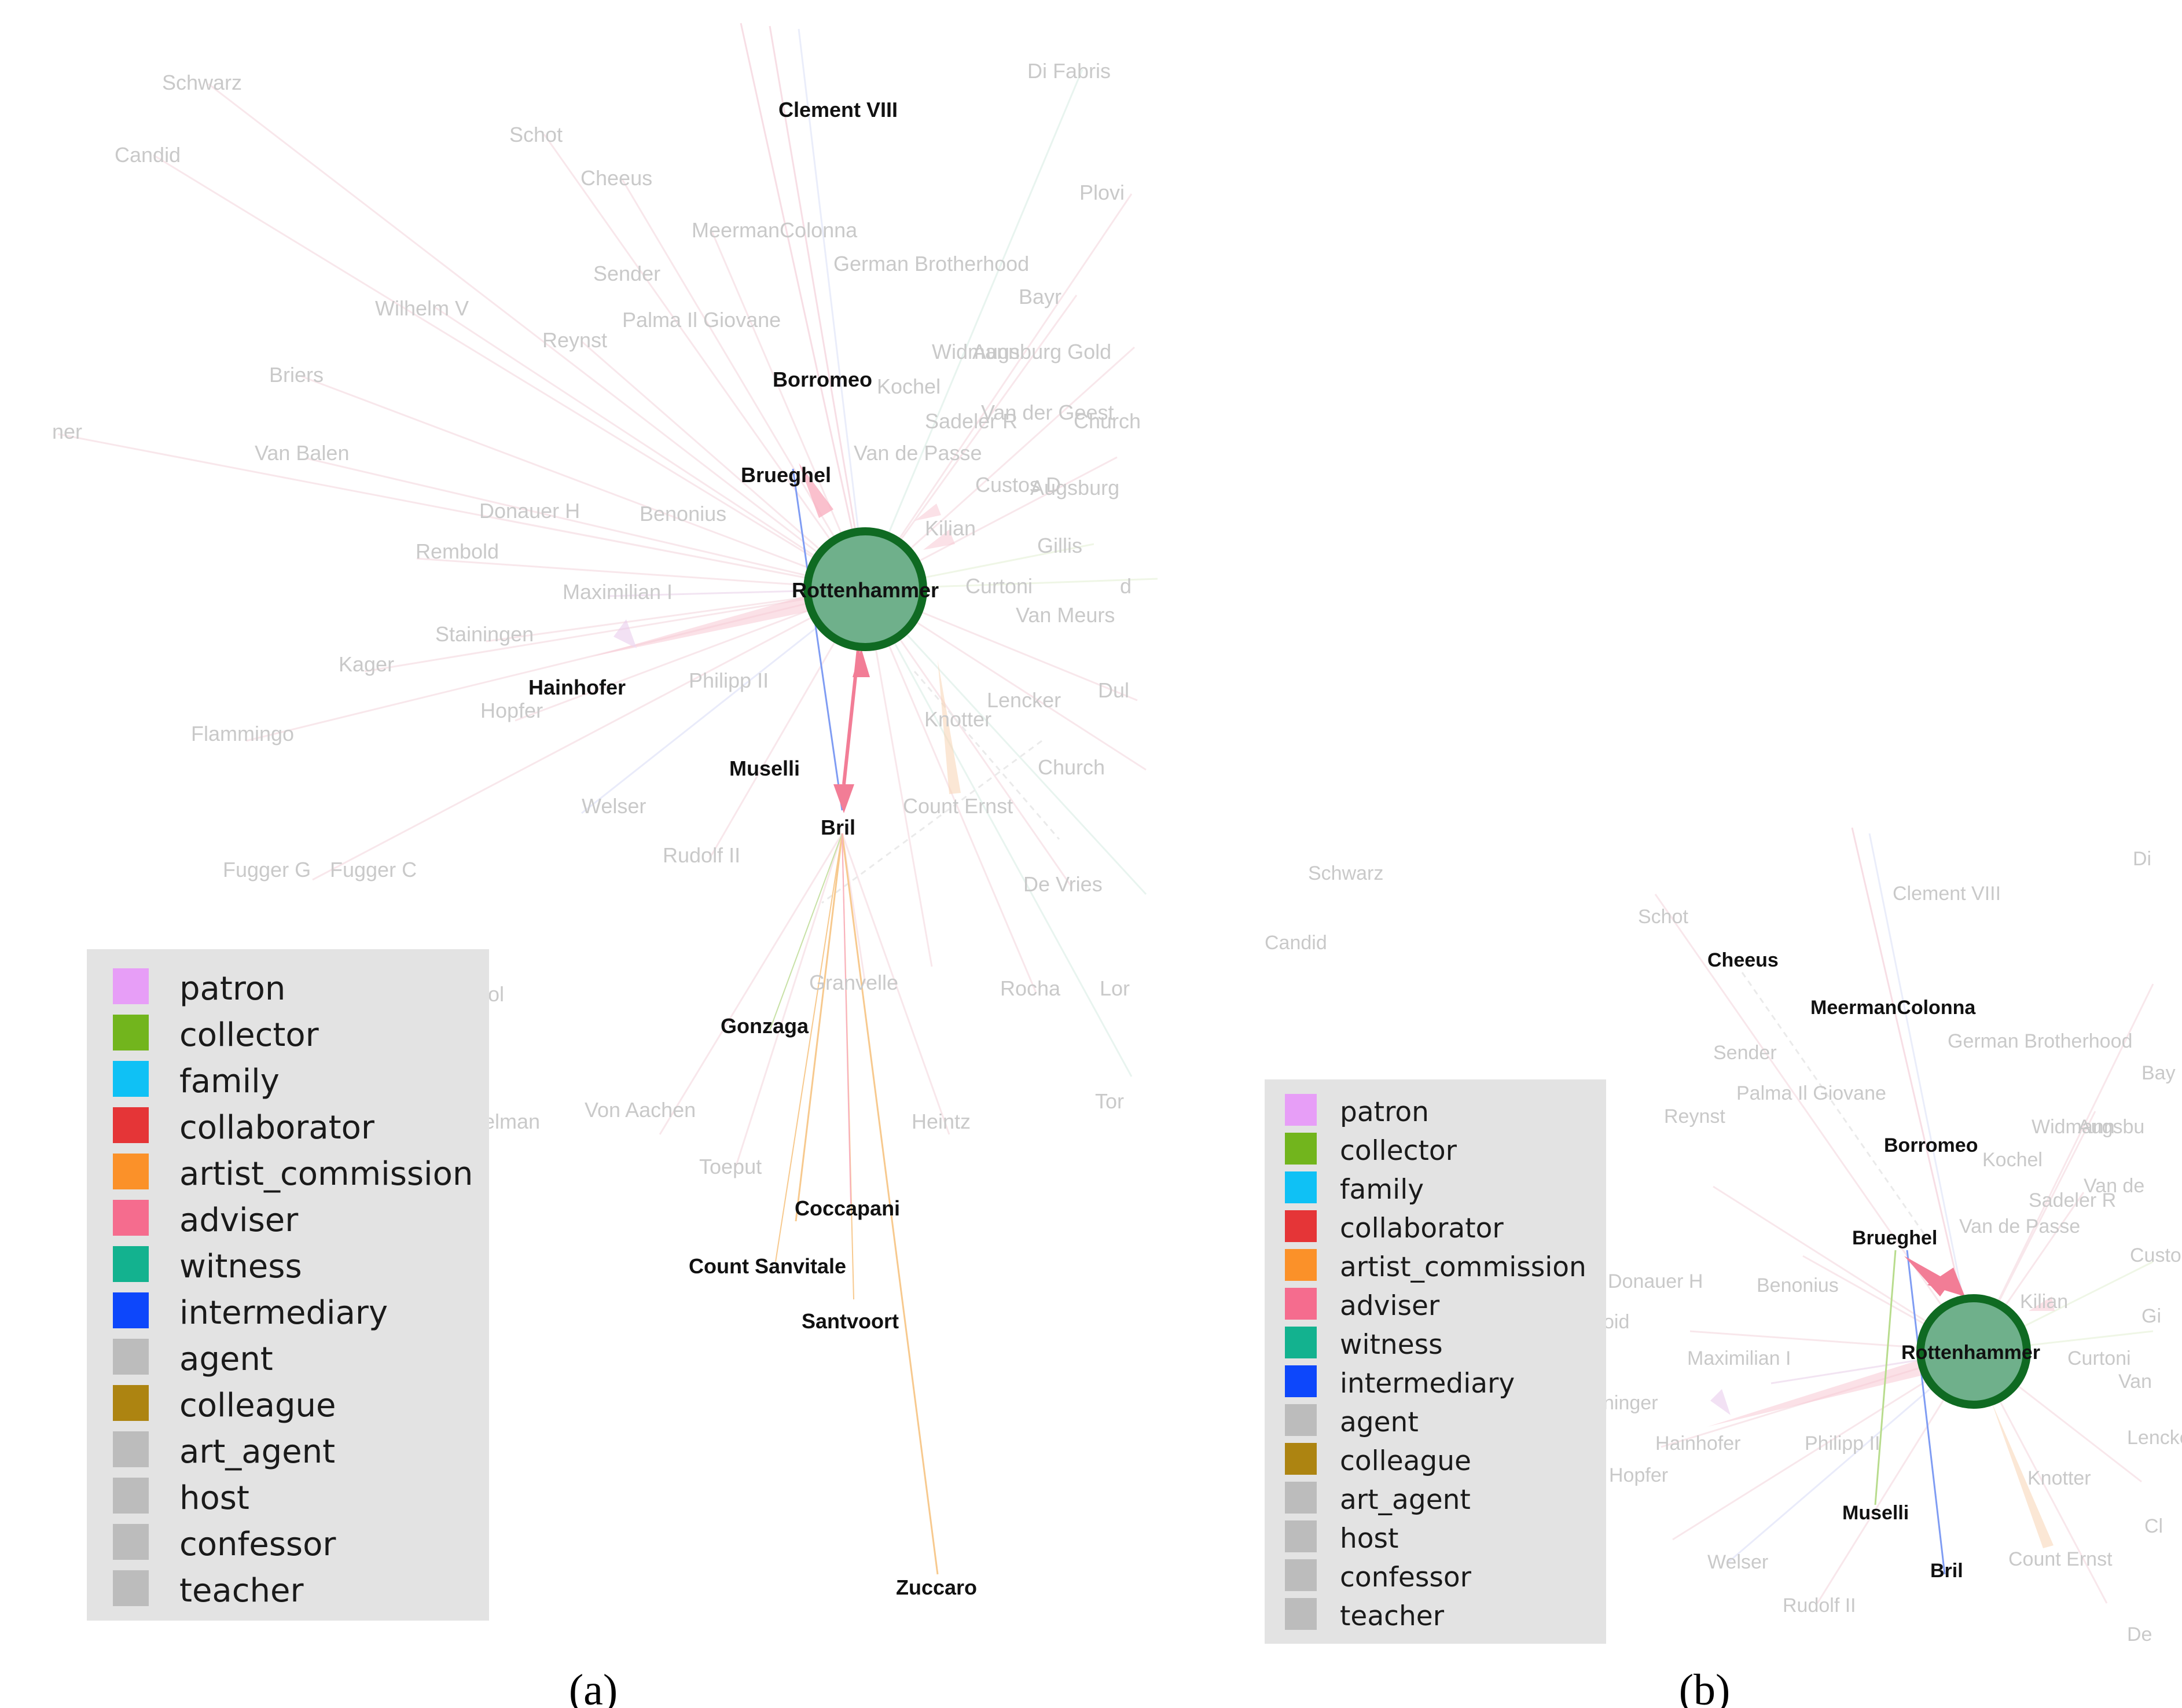 Image resolution: width=2182 pixels, height=1708 pixels. I want to click on node-label-faded: Benonius, so click(1798, 1285).